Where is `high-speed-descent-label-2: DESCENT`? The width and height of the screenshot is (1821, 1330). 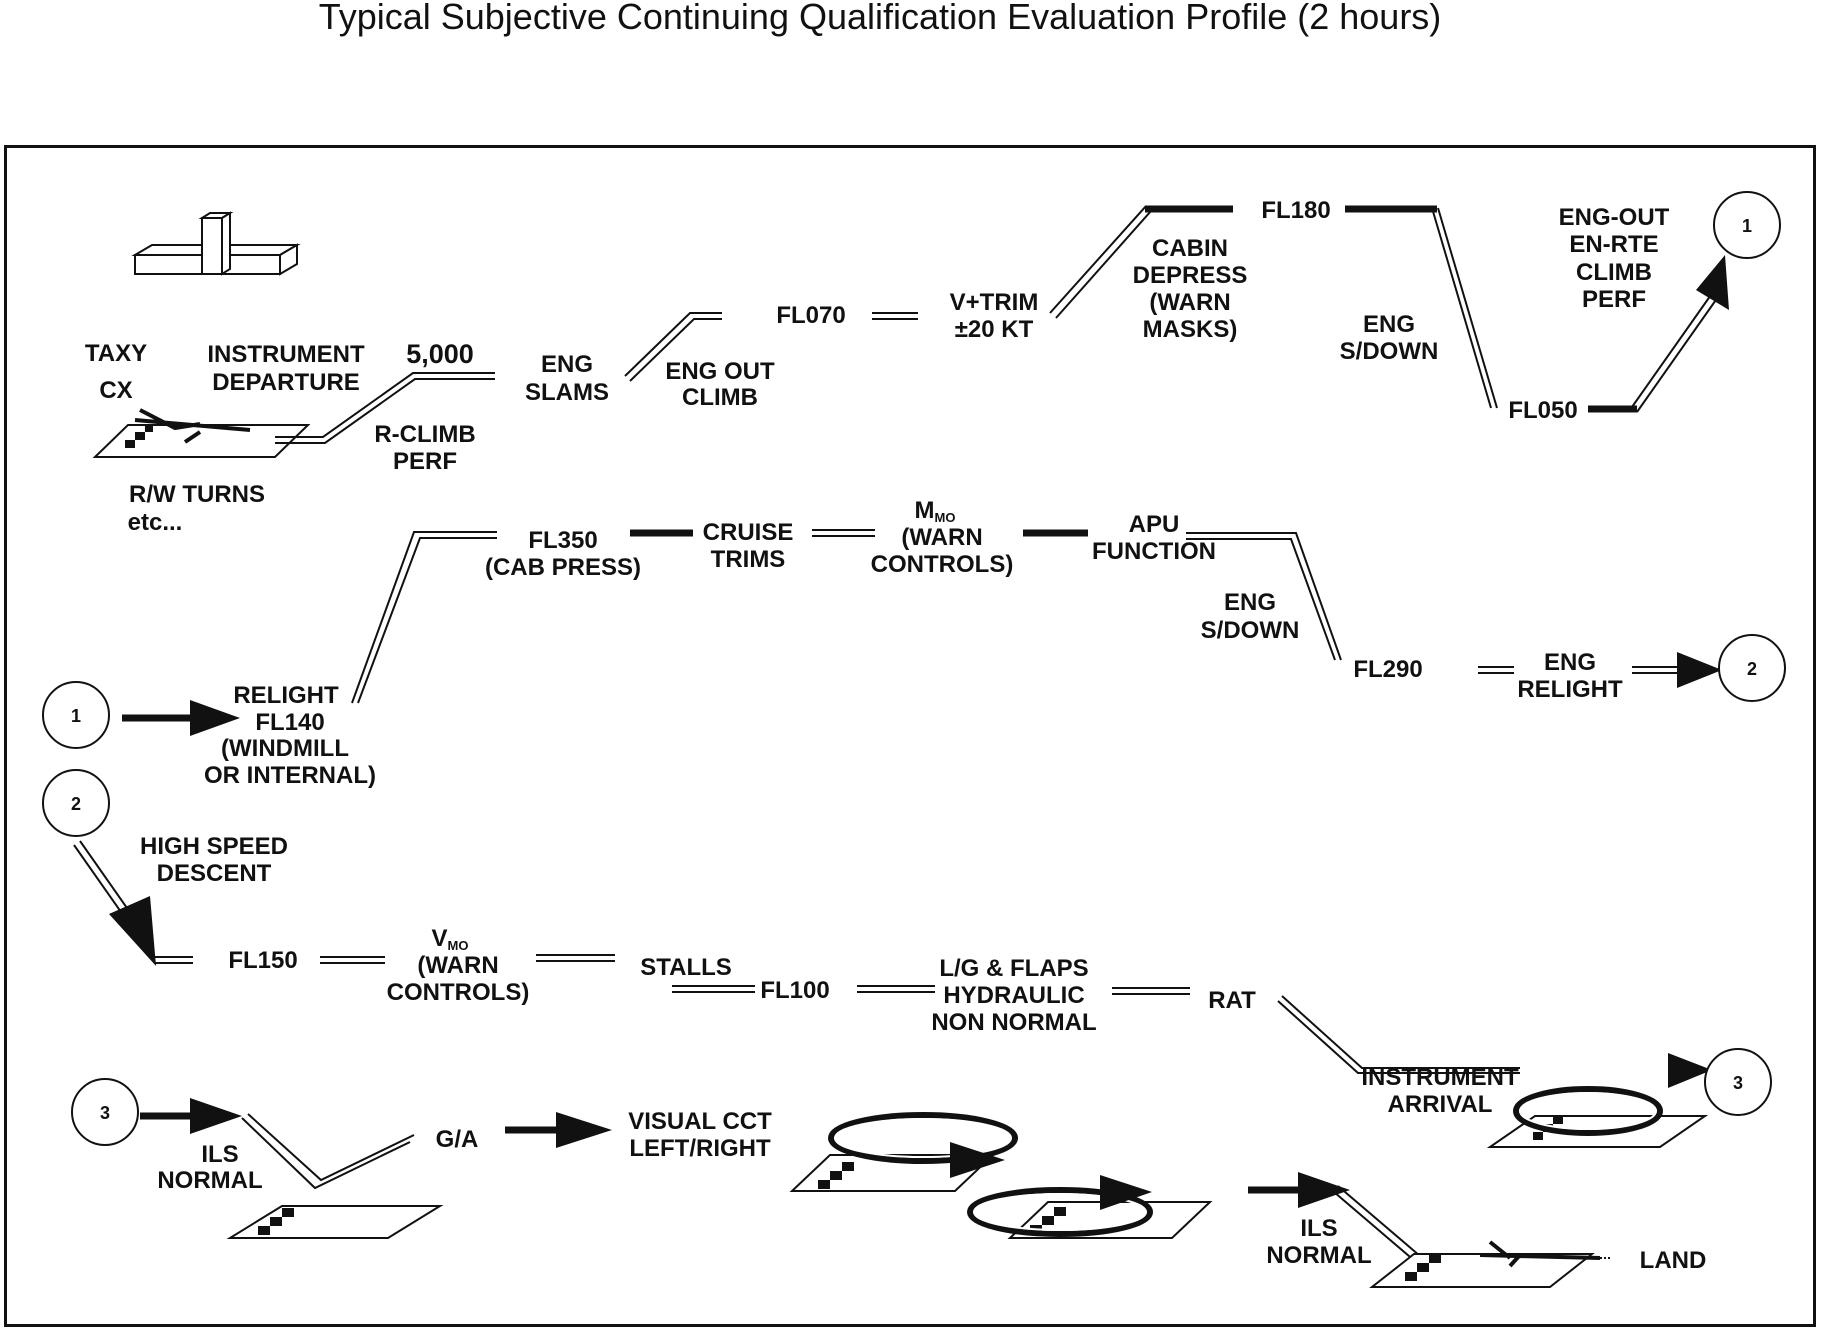
high-speed-descent-label-2: DESCENT is located at coordinates (214, 873).